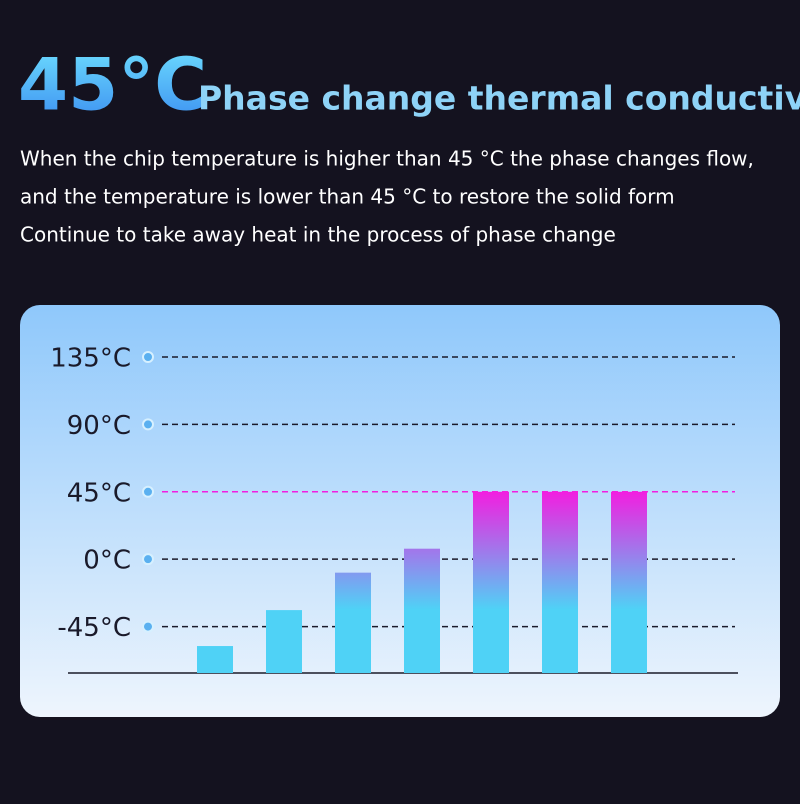 This screenshot has height=804, width=800. What do you see at coordinates (112, 85) in the screenshot?
I see `headline-number: 45°C` at bounding box center [112, 85].